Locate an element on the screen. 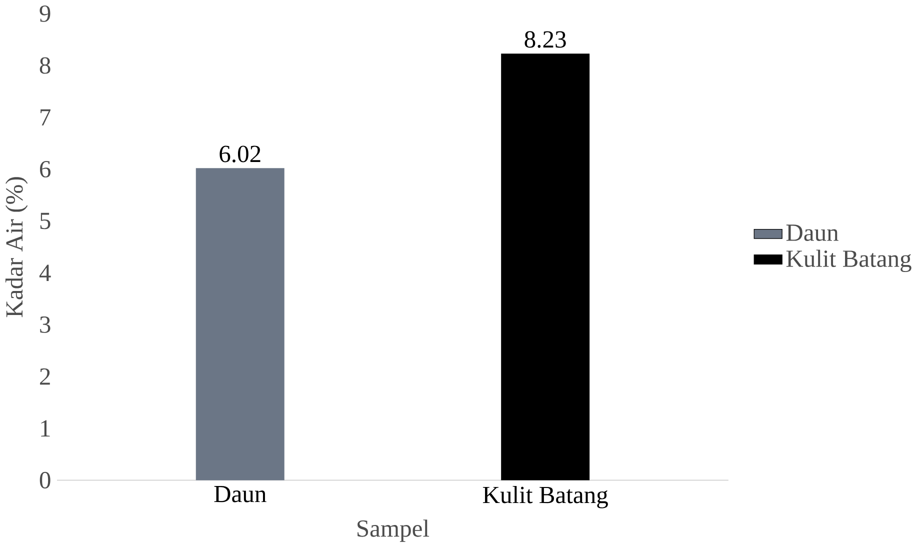 The width and height of the screenshot is (920, 547). y-axis-title: Kadar Air (%) is located at coordinates (16, 247).